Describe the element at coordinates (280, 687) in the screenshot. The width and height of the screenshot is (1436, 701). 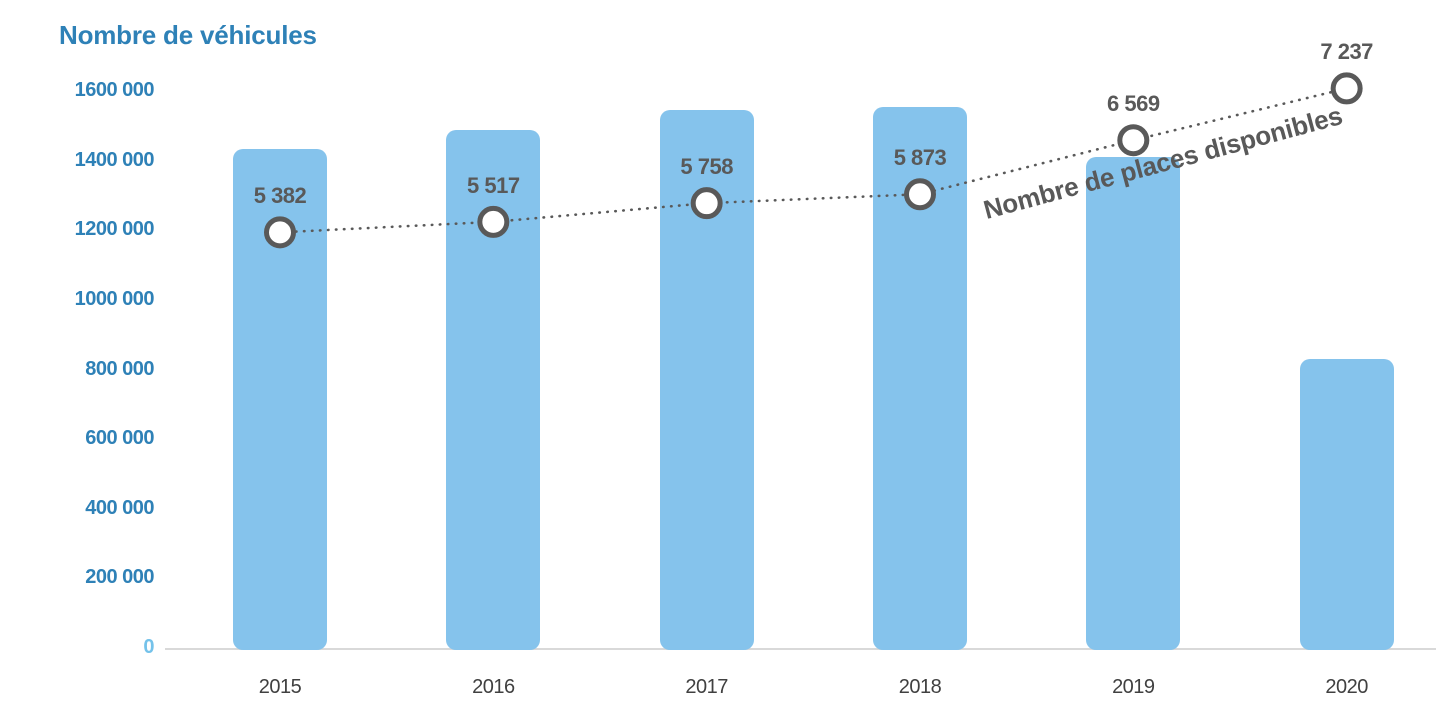
I see `x-axis-label-2015: 2015` at that location.